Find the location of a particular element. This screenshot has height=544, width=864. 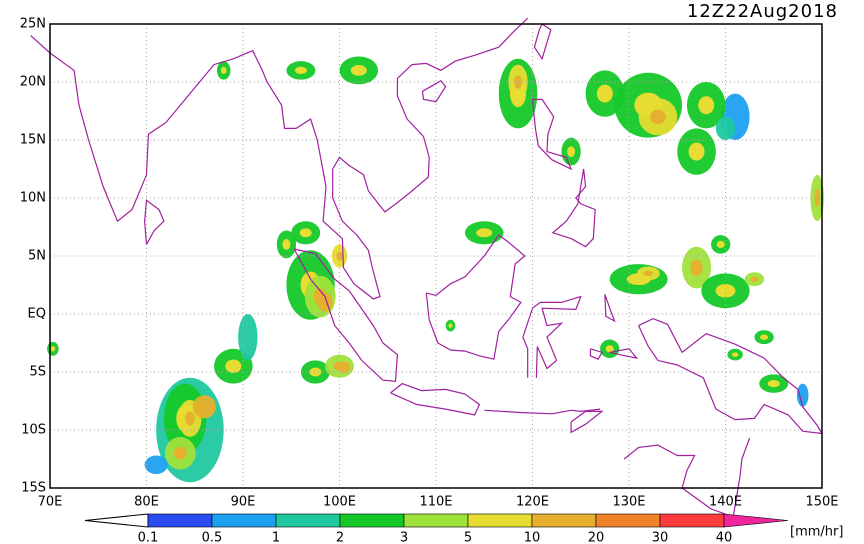

lon-label: 140E is located at coordinates (725, 502).